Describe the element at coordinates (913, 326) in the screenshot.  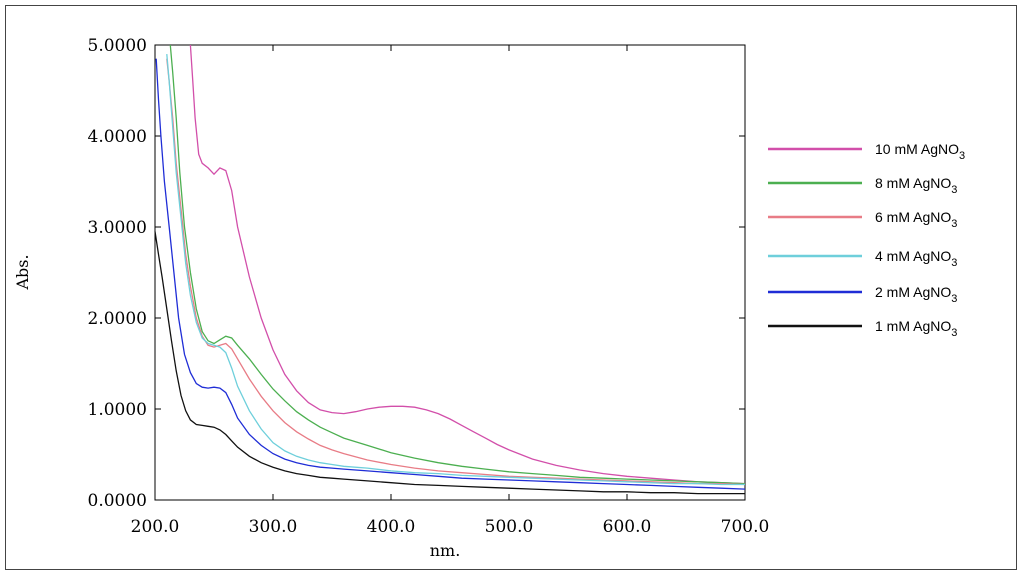
I see `legend-label-text: 1 mM AgNO` at that location.